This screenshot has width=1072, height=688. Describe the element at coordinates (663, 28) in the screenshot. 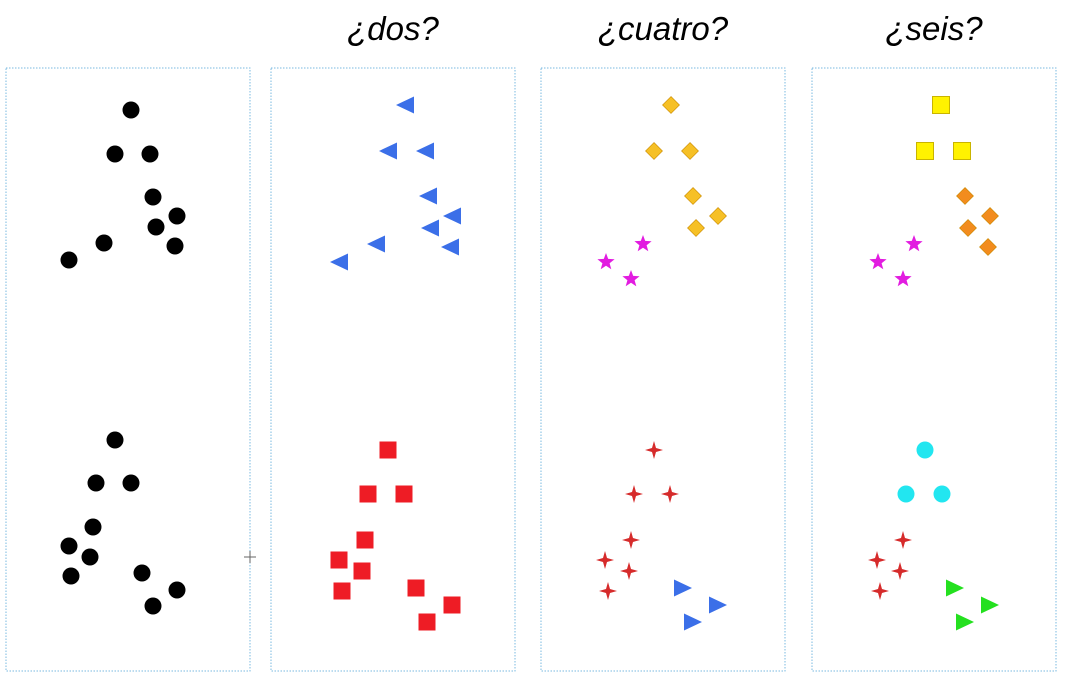

I see `heading-cuatro: ¿cuatro?` at that location.